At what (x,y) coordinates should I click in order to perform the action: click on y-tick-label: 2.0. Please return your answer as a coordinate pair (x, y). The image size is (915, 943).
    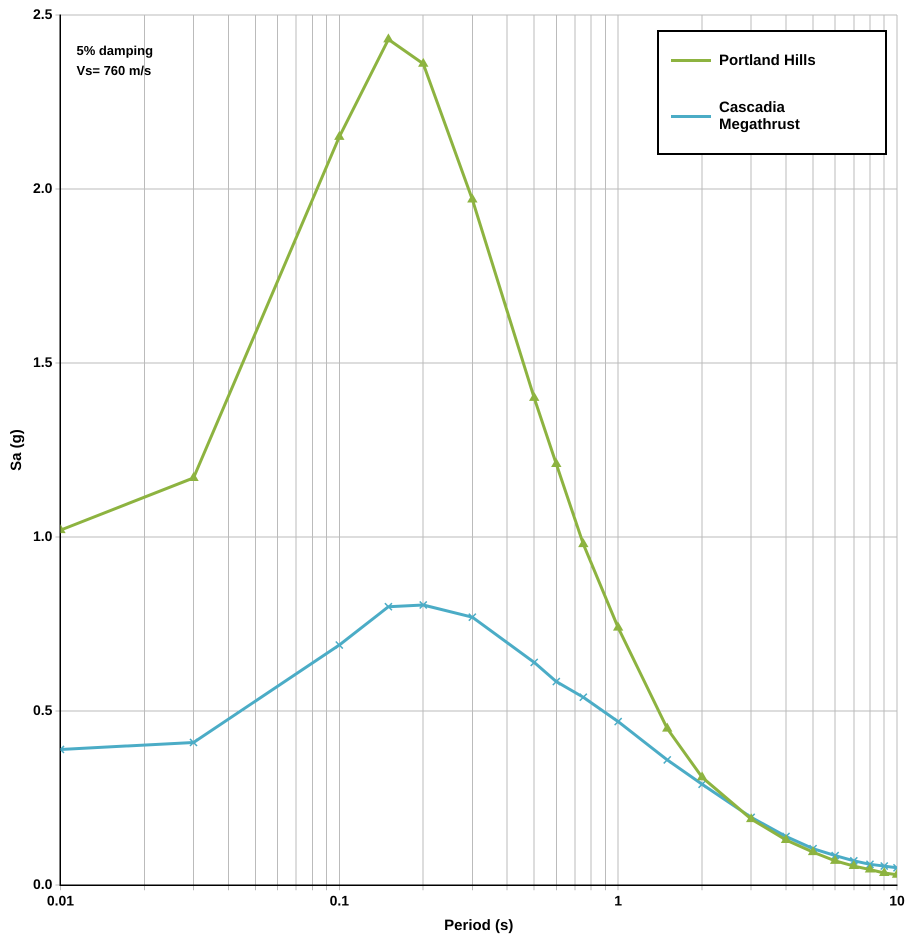
    Looking at the image, I should click on (42, 188).